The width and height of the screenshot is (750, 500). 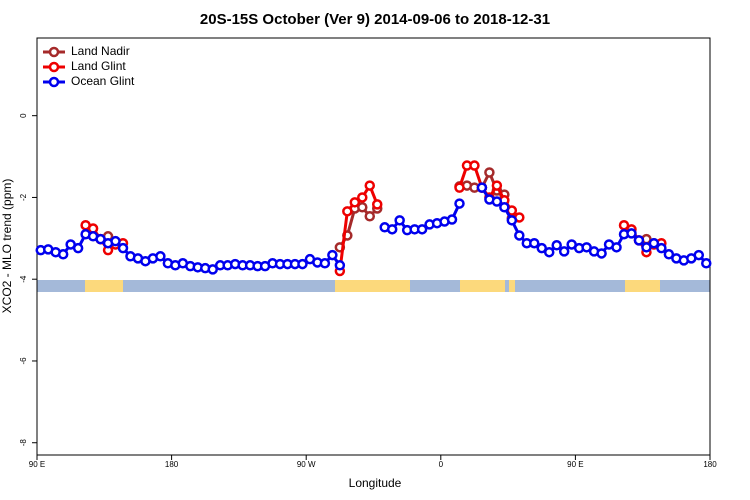 What do you see at coordinates (375, 483) in the screenshot?
I see `x-axis-label: Longitude` at bounding box center [375, 483].